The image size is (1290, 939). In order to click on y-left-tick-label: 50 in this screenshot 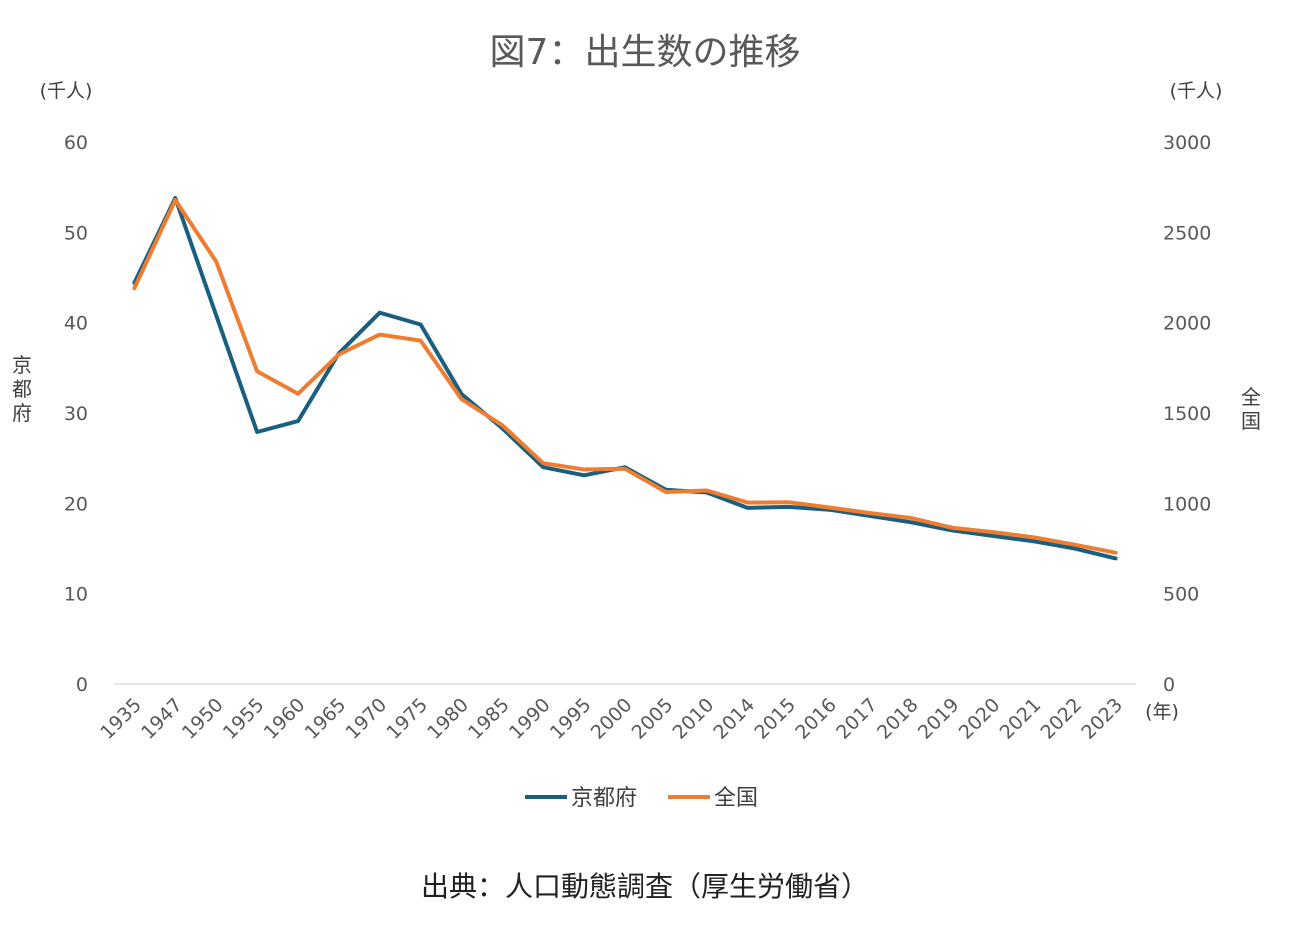, I will do `click(76, 233)`.